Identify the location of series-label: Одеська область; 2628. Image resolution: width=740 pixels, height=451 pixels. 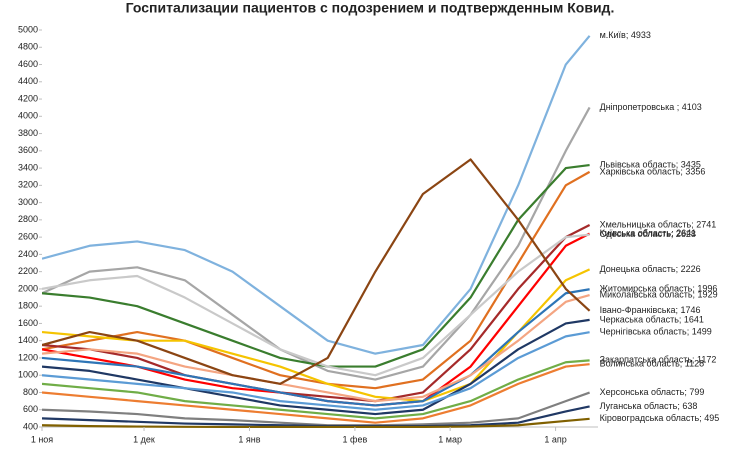
(648, 234).